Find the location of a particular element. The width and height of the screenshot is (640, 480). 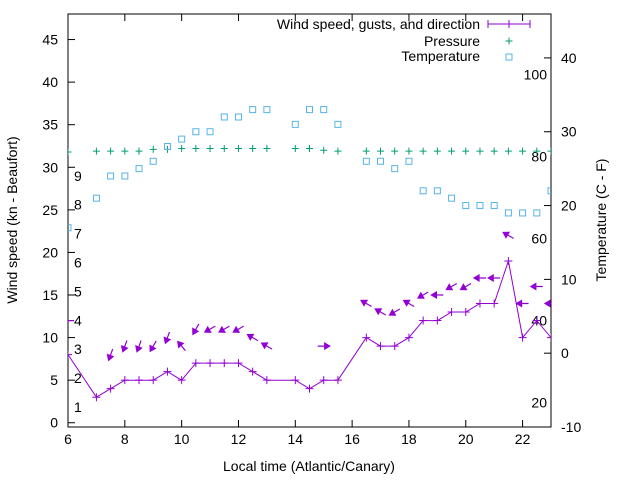

beaufort-label: 6 is located at coordinates (78, 263).